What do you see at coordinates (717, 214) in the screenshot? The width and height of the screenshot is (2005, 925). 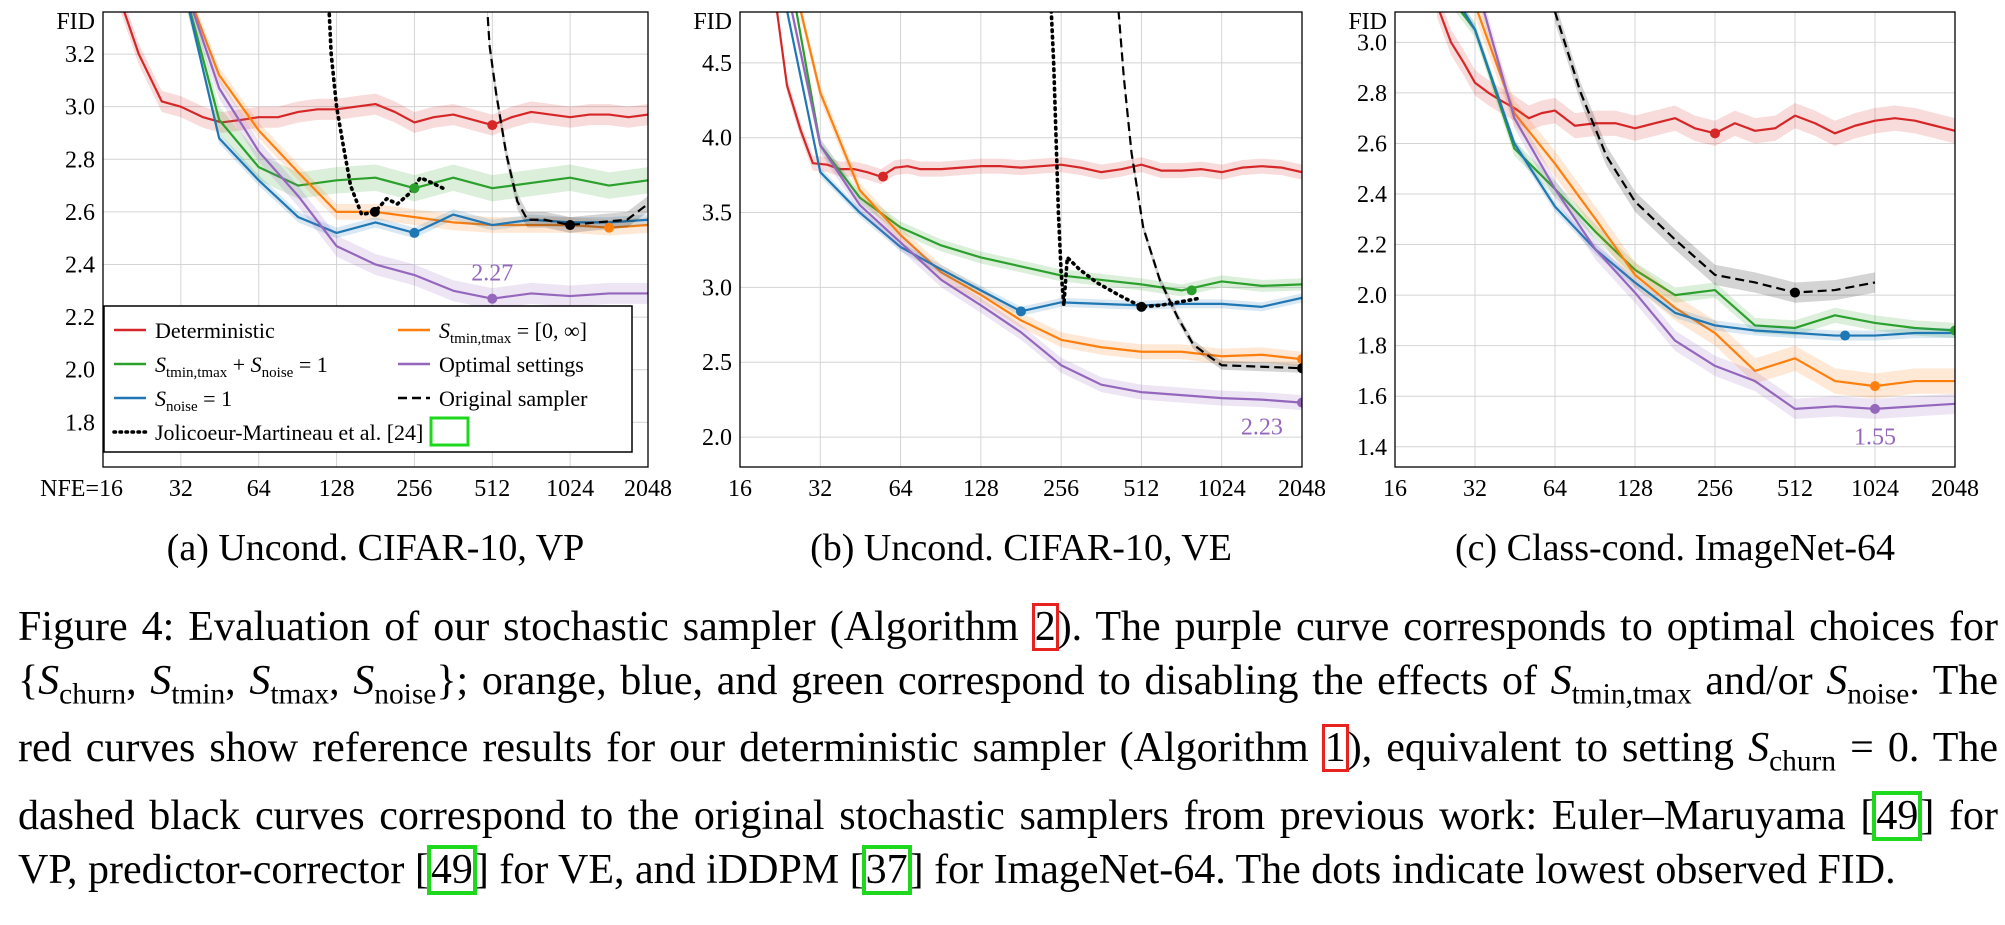 I see `y-tick-label-3: 3.5` at bounding box center [717, 214].